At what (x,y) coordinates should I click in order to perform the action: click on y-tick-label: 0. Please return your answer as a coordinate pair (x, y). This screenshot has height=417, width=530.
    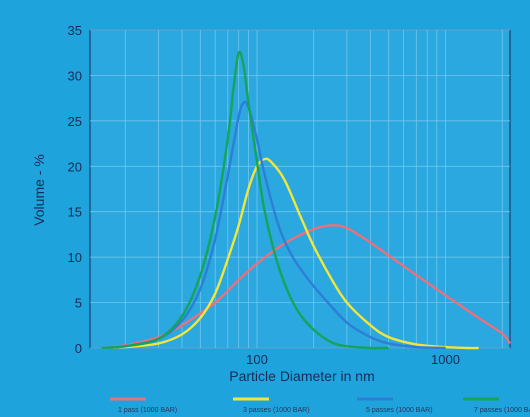
    Looking at the image, I should click on (78, 348).